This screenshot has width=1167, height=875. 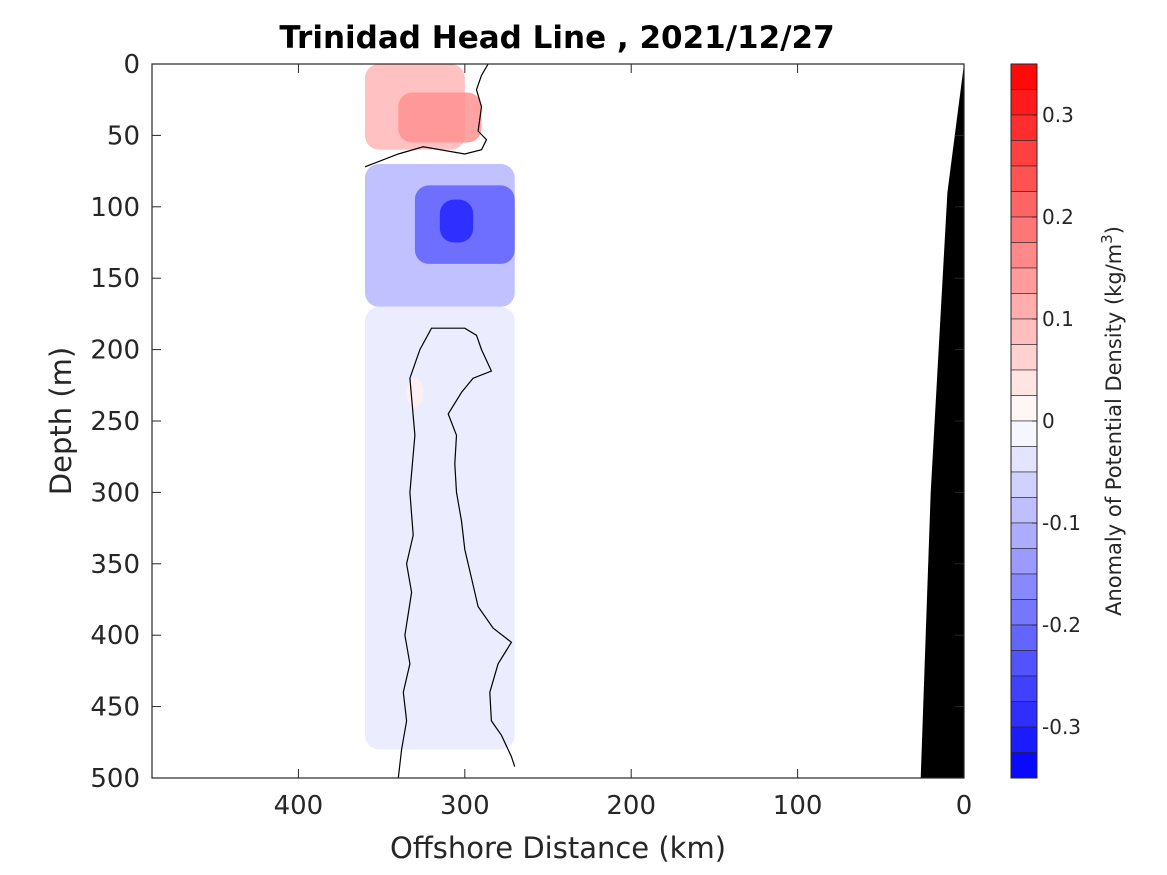 I want to click on colorbar-tick-label: -0.2, so click(x=1061, y=625).